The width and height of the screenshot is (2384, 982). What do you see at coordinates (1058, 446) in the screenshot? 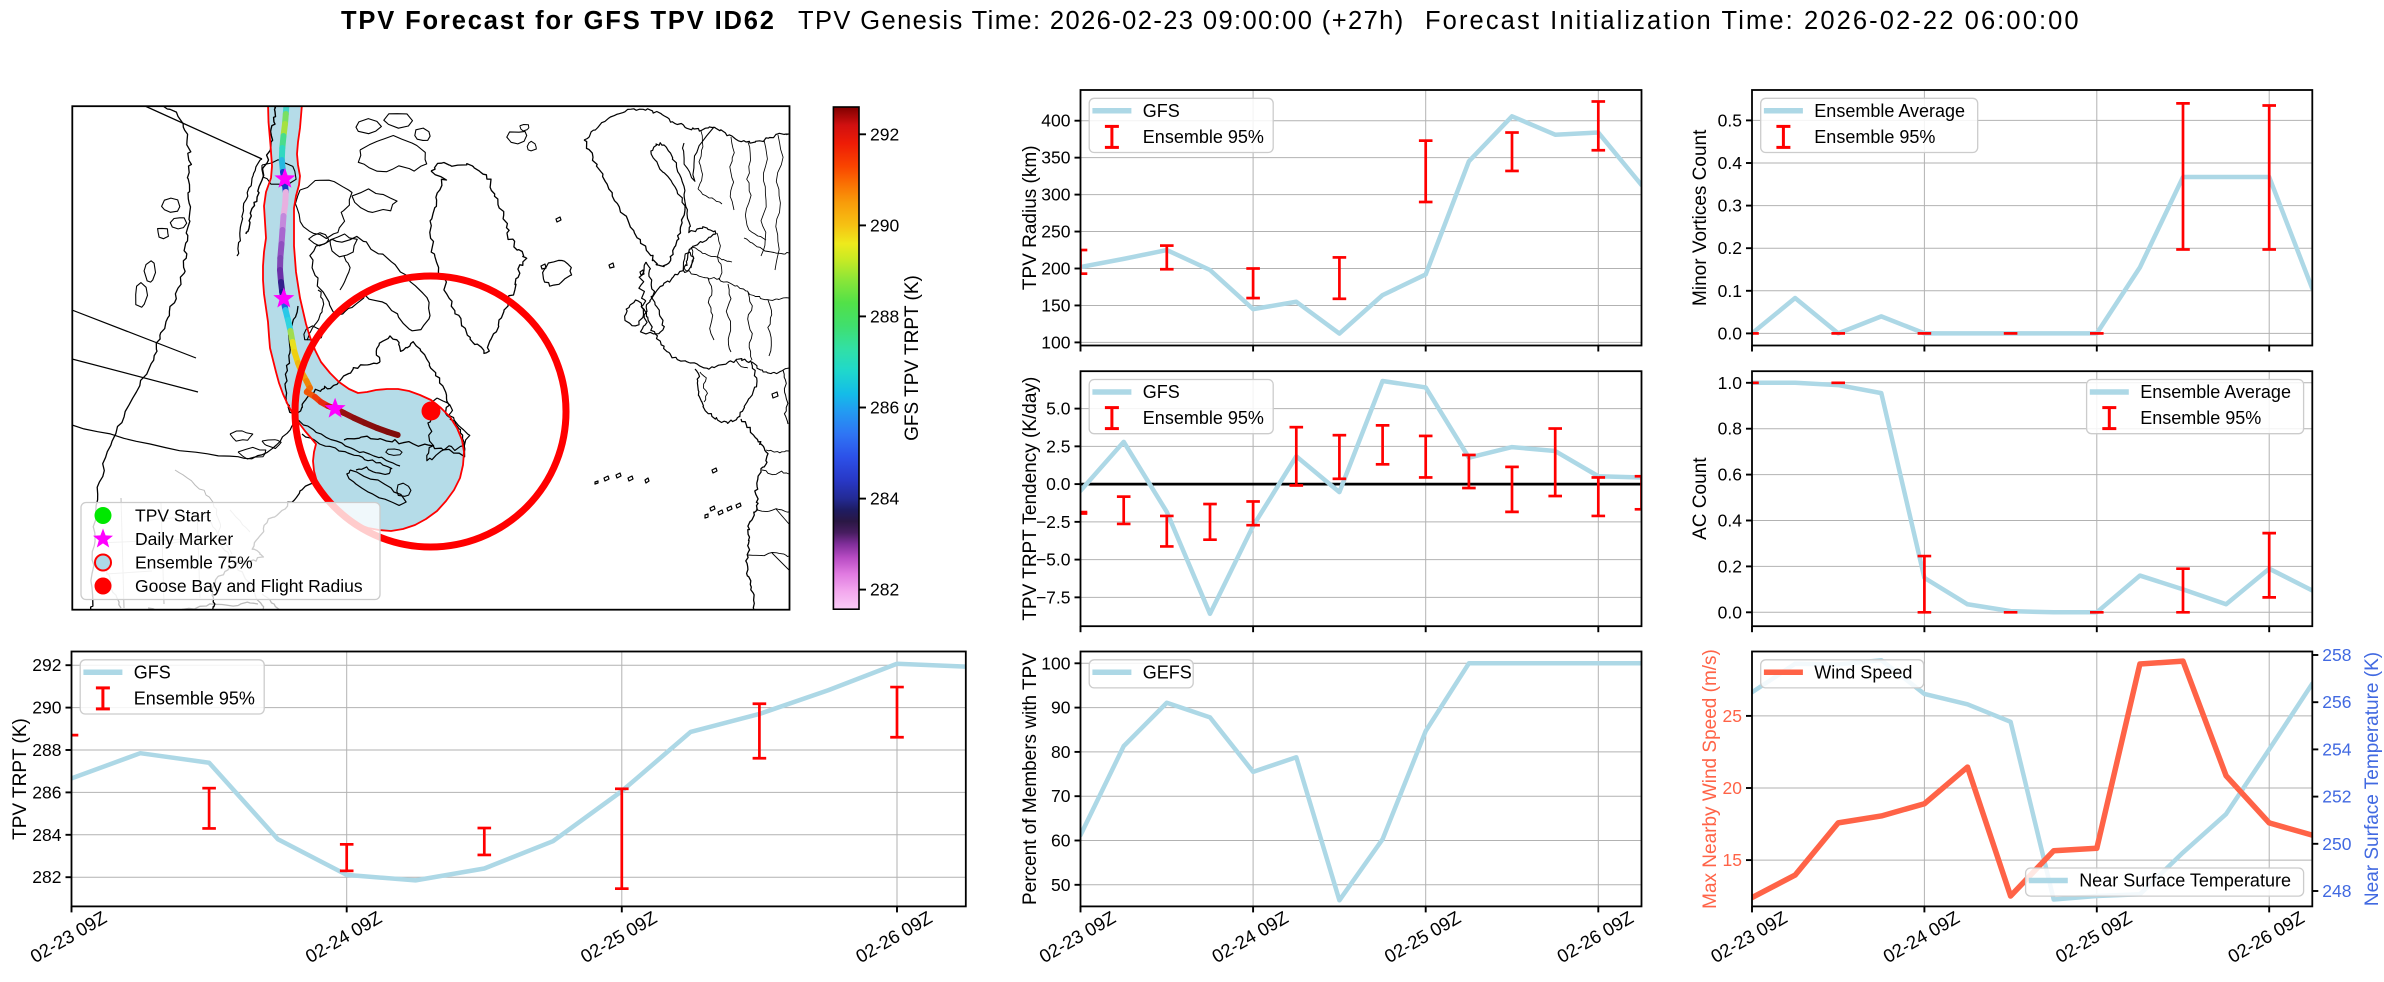
I see `svg-text: 2.5` at bounding box center [1058, 446].